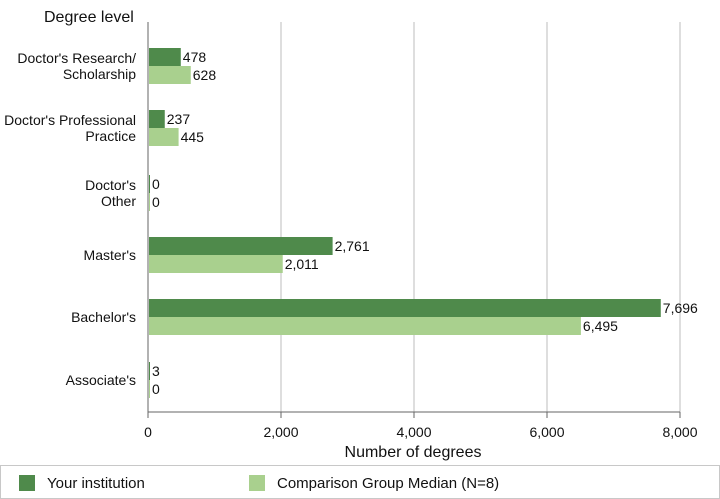 This screenshot has height=499, width=720. Describe the element at coordinates (110, 185) in the screenshot. I see `category-label-line: Doctor's` at that location.